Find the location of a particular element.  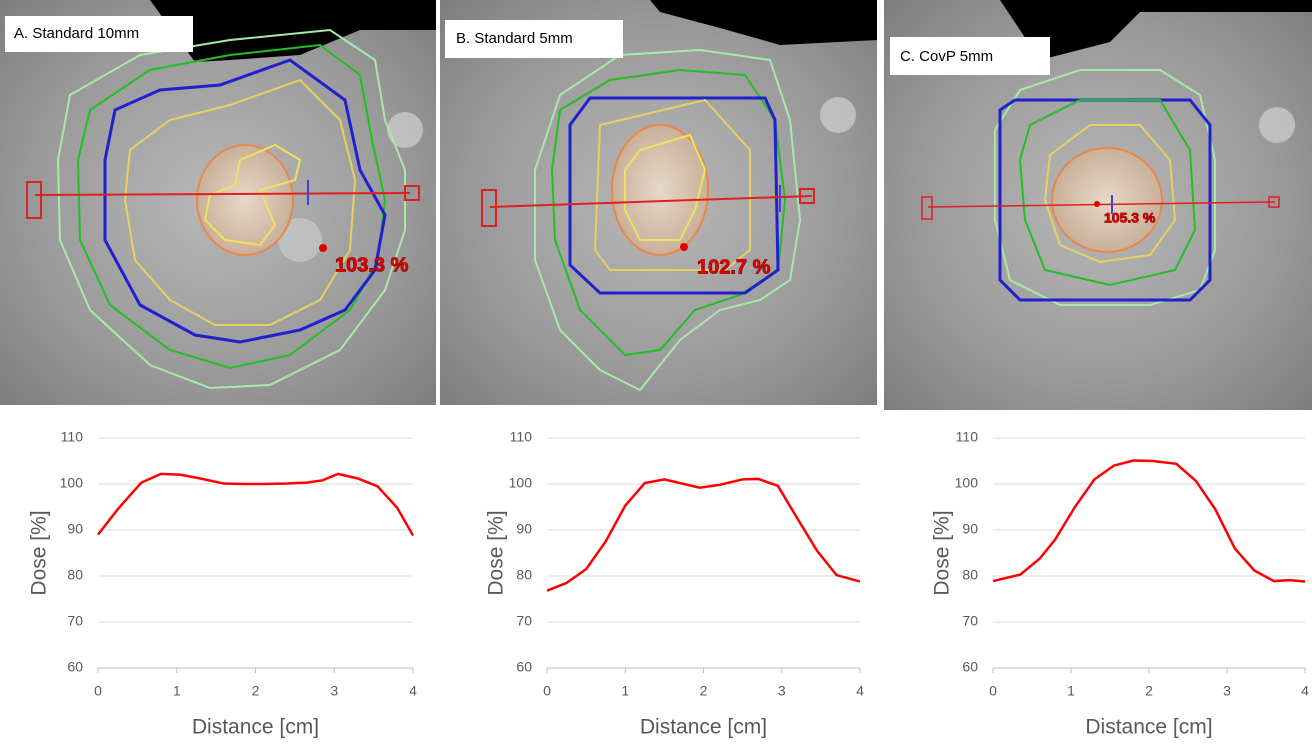

dose-label: 103.3 % is located at coordinates (372, 265).